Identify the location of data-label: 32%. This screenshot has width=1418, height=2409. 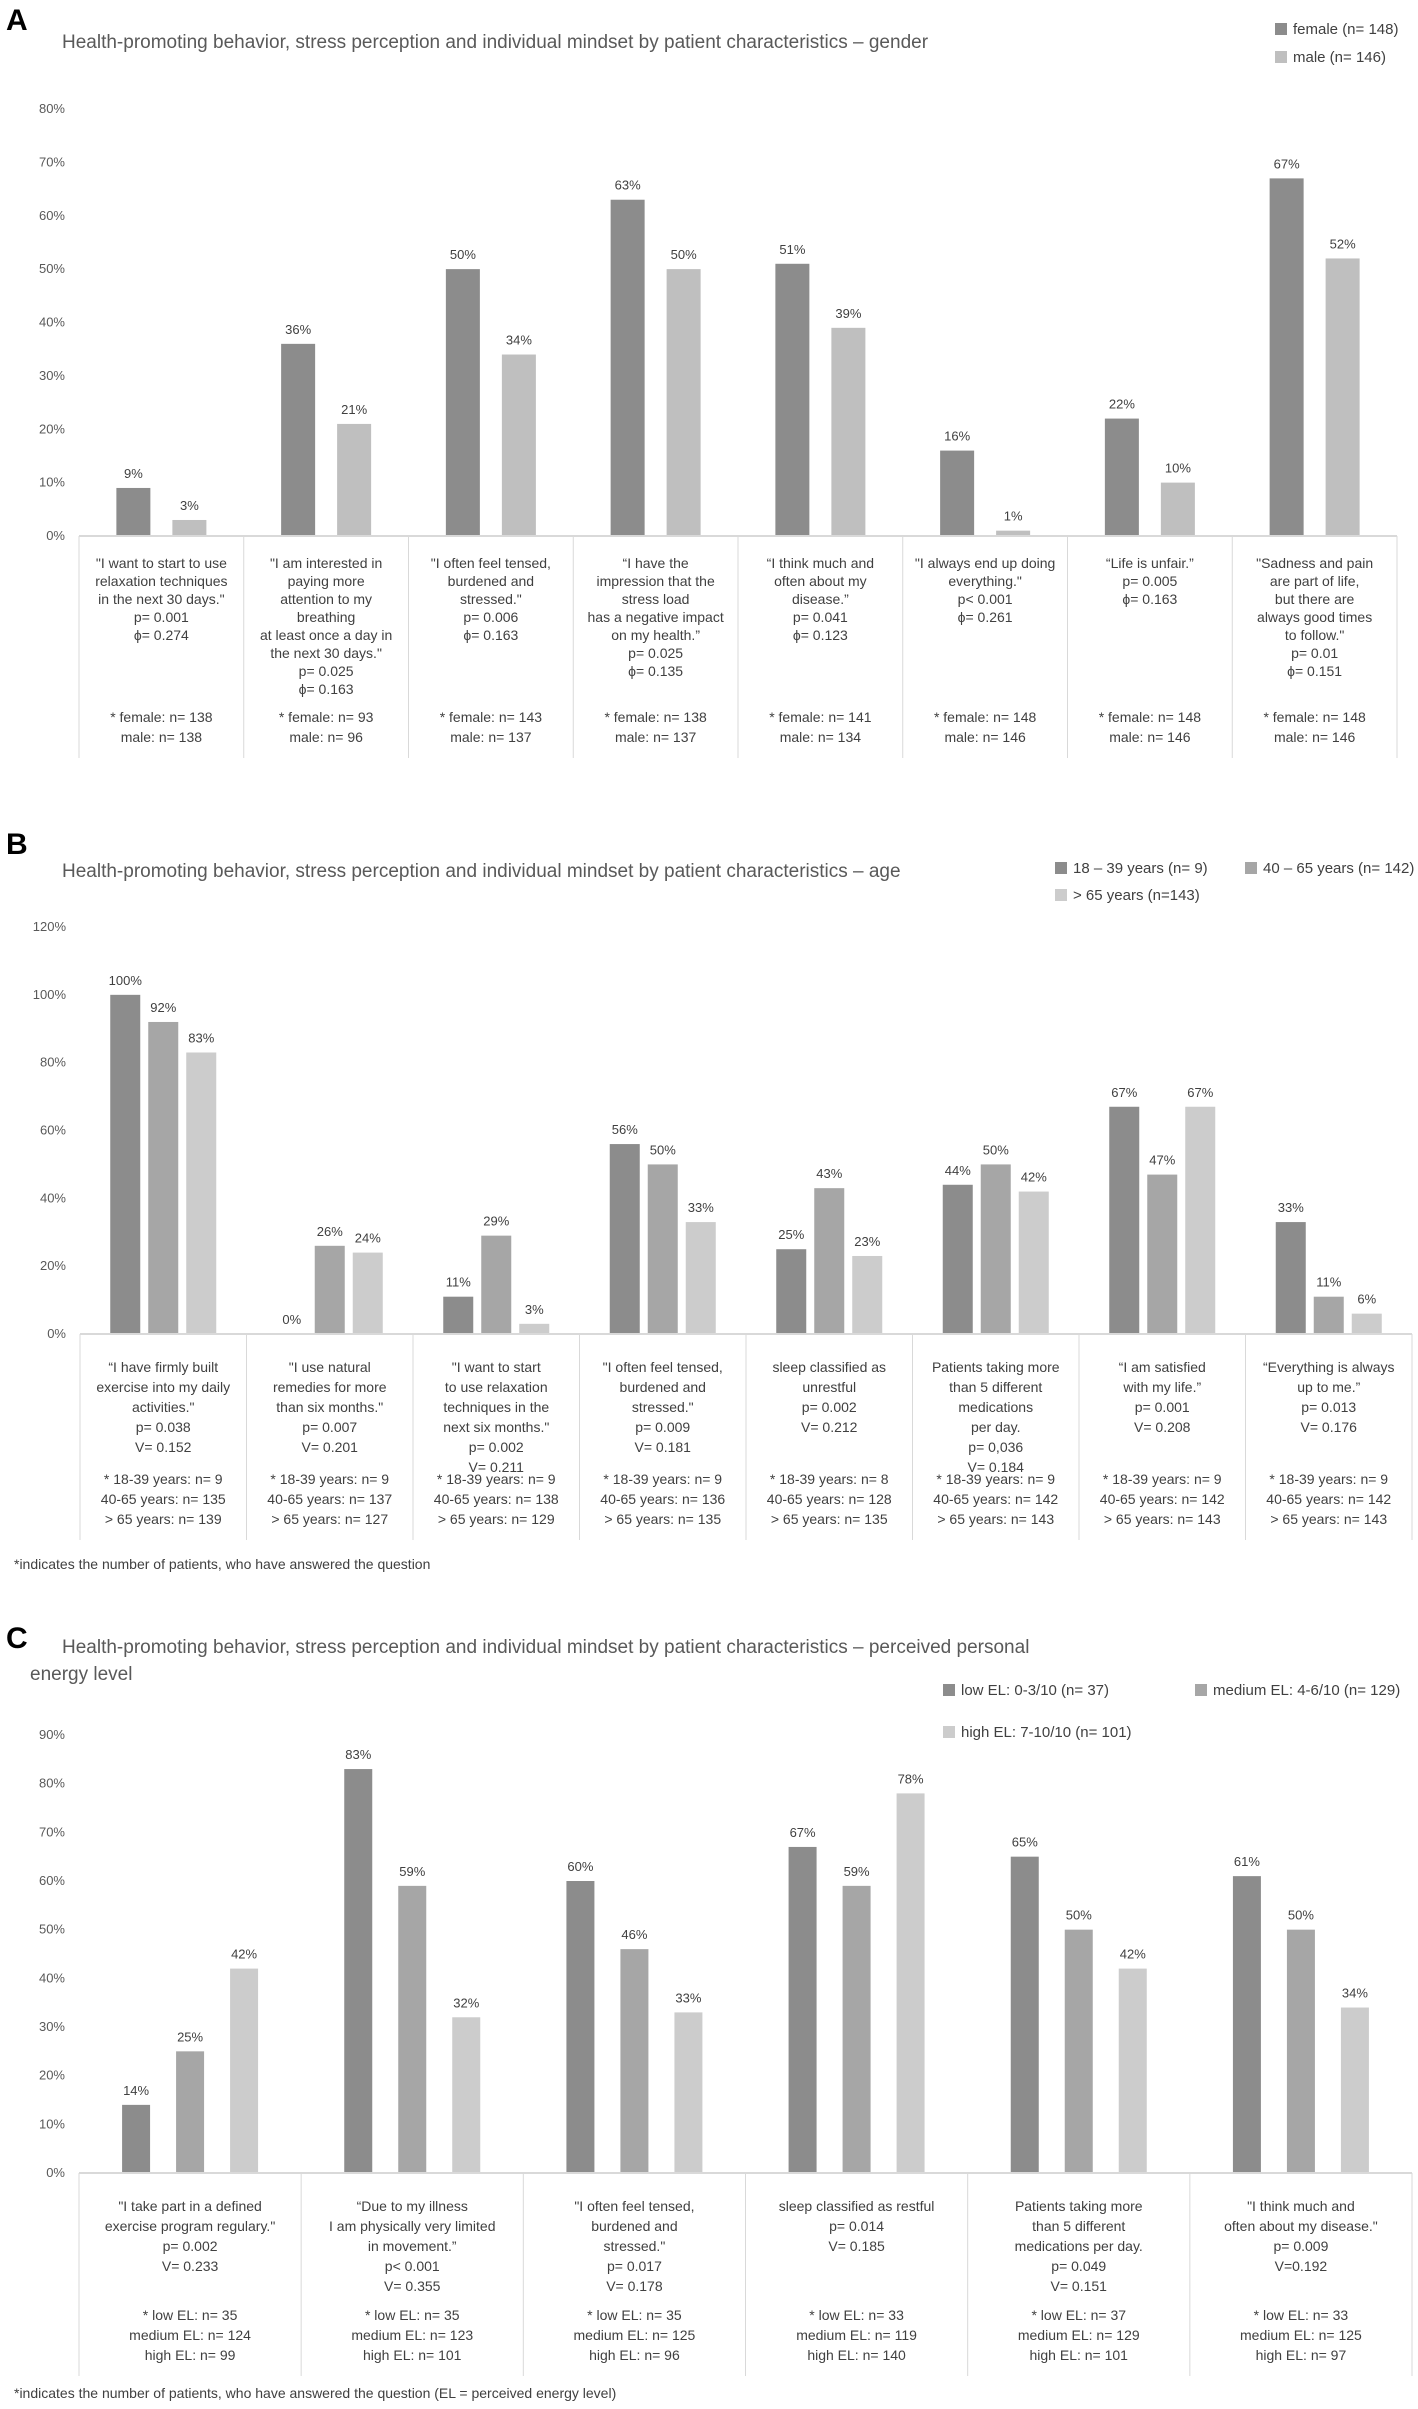
(466, 2002).